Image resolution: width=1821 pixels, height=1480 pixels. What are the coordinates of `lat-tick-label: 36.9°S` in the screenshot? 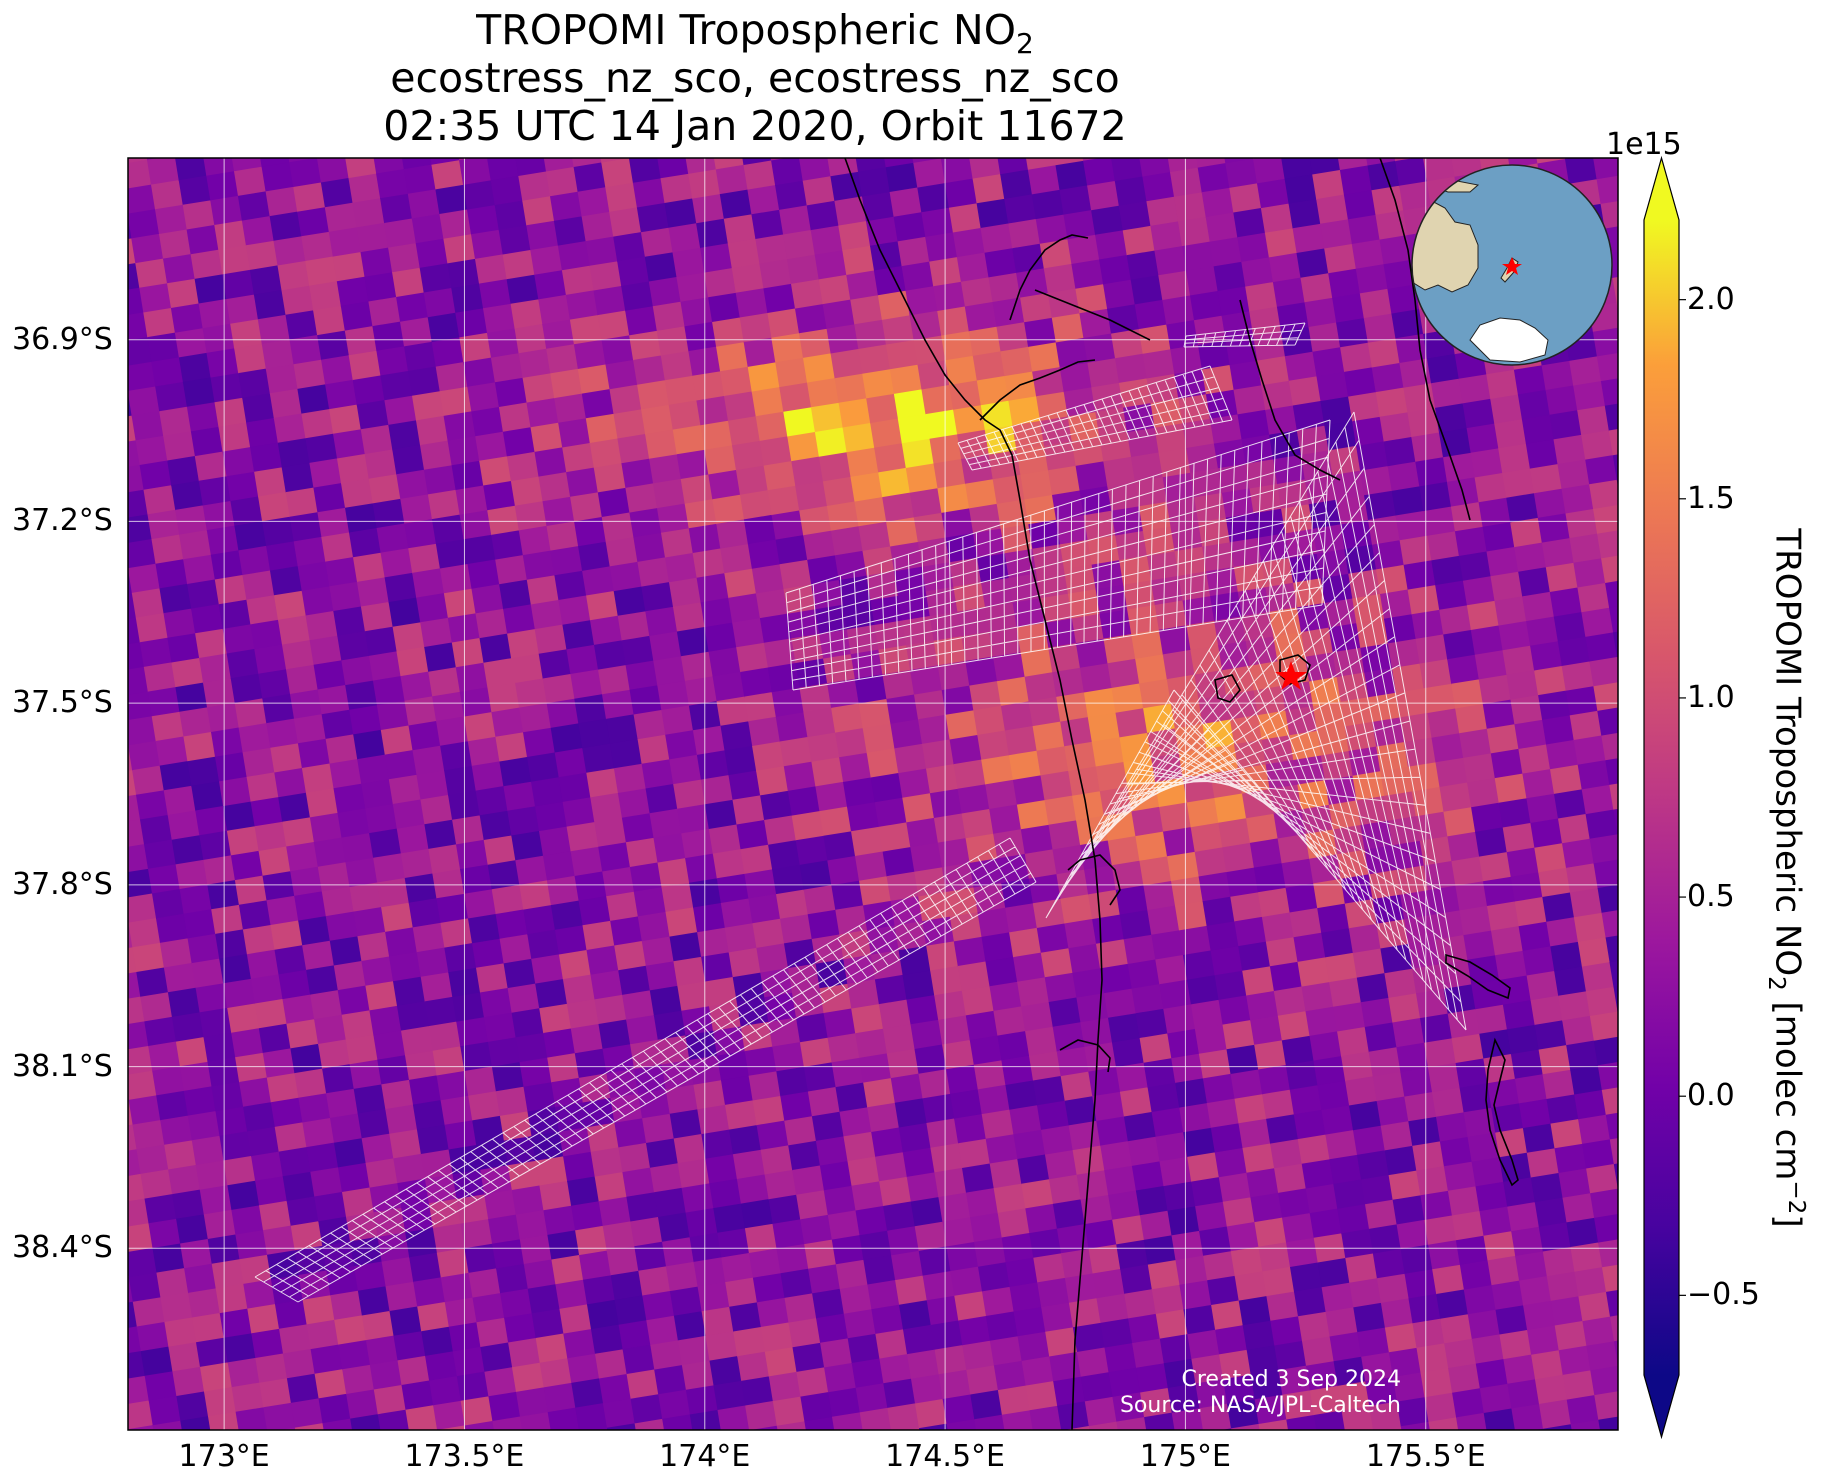 It's located at (62, 339).